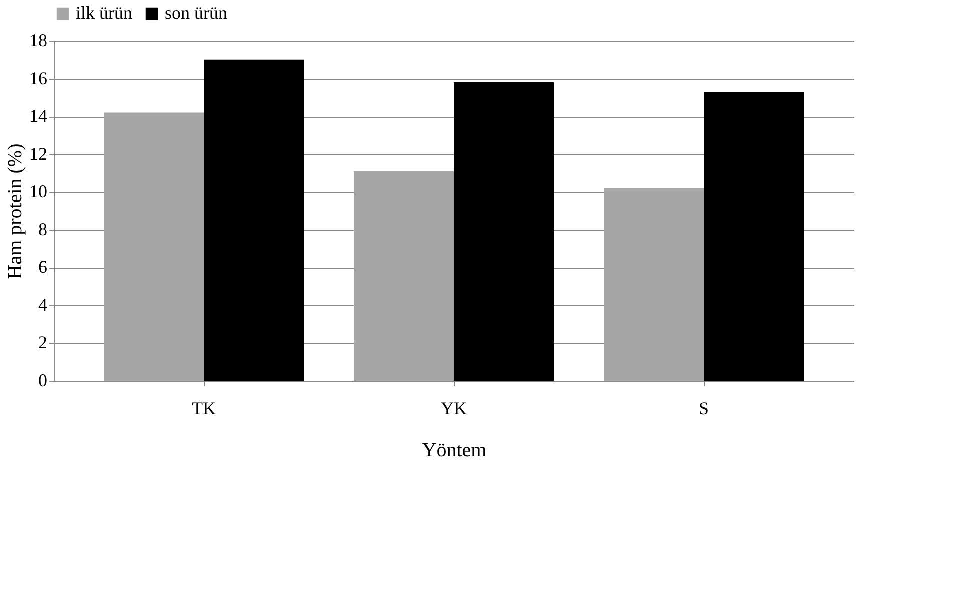  I want to click on y-tick-label: 14, so click(39, 116).